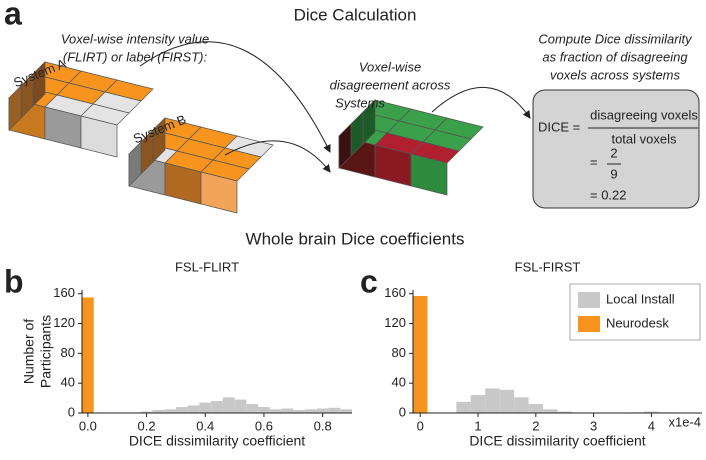 The width and height of the screenshot is (706, 460). What do you see at coordinates (264, 425) in the screenshot?
I see `x-tick-label: 0.6` at bounding box center [264, 425].